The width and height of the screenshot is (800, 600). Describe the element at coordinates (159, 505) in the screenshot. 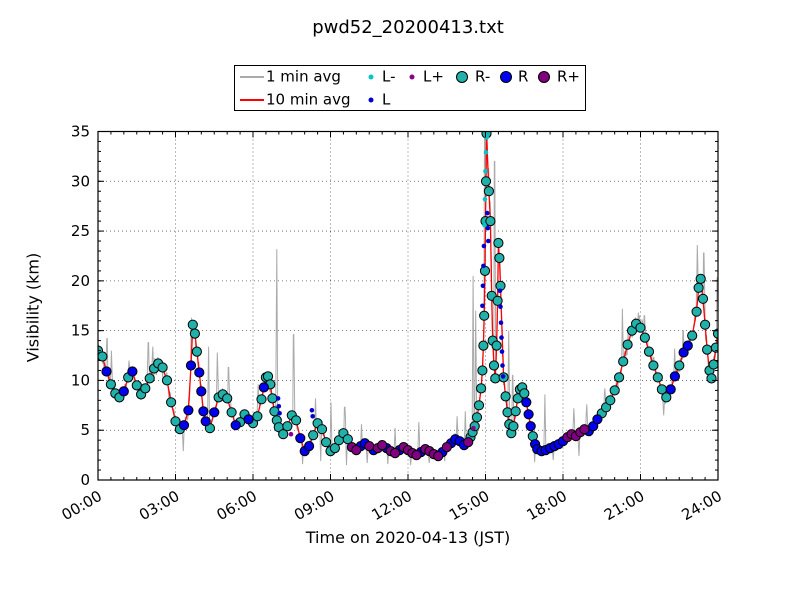

I see `x-tick-label: 03:00` at that location.